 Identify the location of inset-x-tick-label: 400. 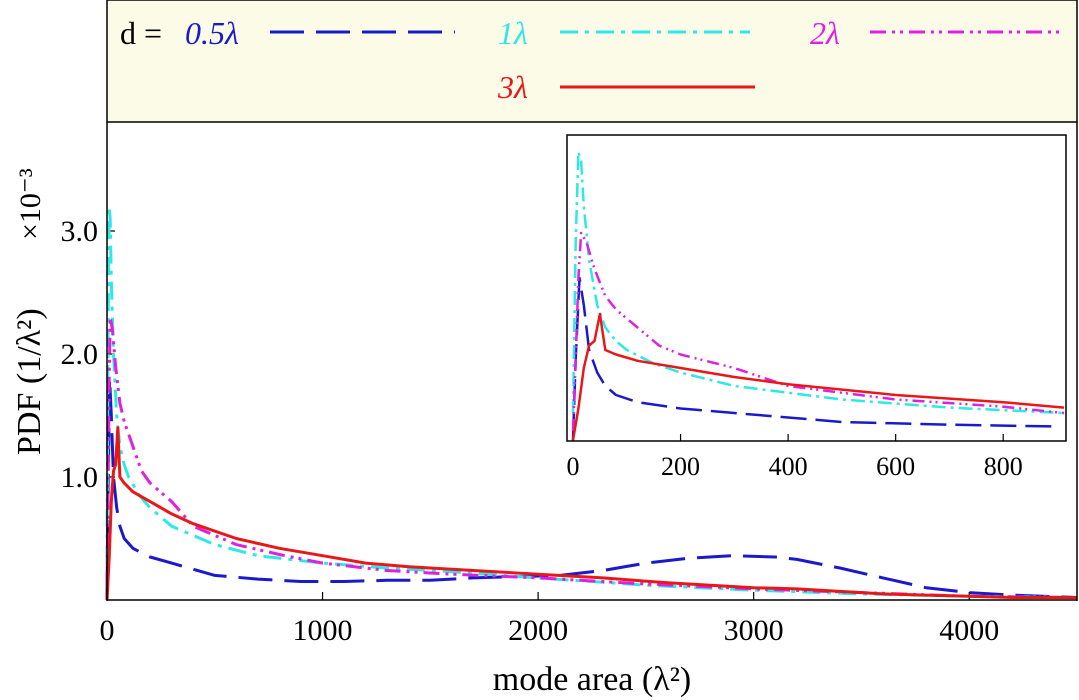
(788, 466).